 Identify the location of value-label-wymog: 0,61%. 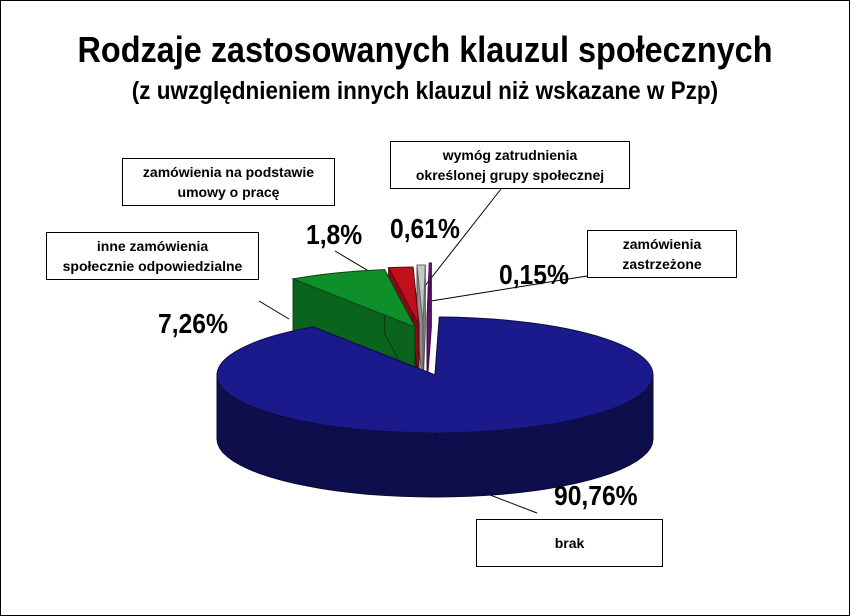
(425, 228).